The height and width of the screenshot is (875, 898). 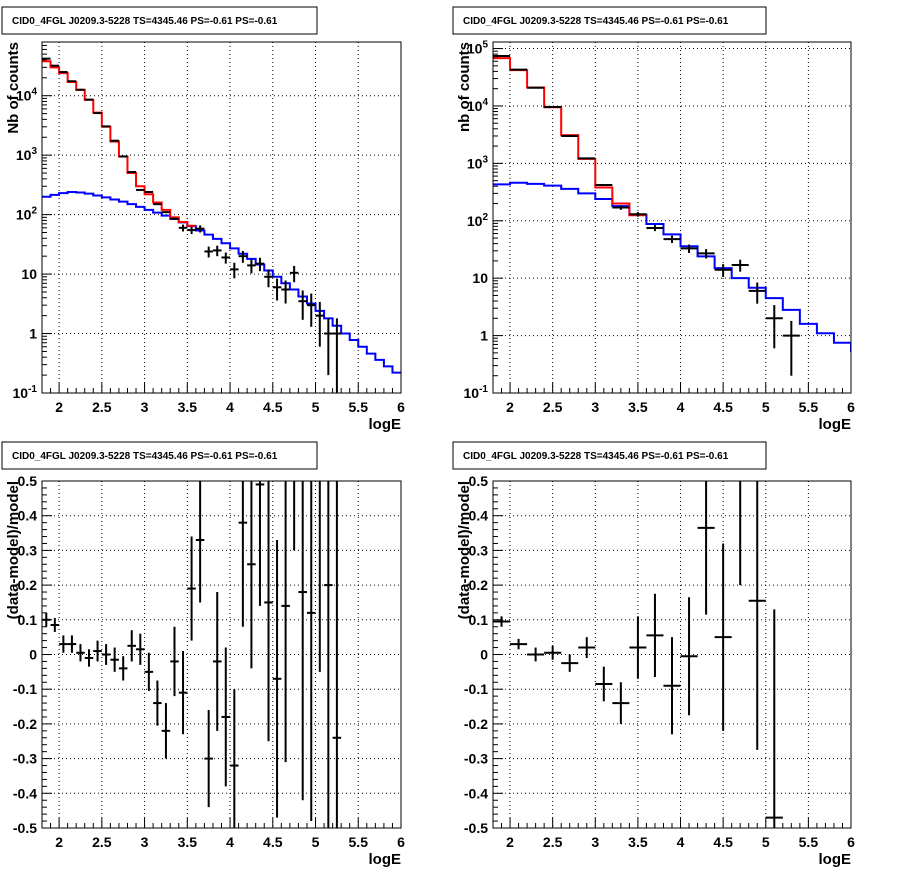 I want to click on y-axis-title: Nb of counts, so click(x=13, y=88).